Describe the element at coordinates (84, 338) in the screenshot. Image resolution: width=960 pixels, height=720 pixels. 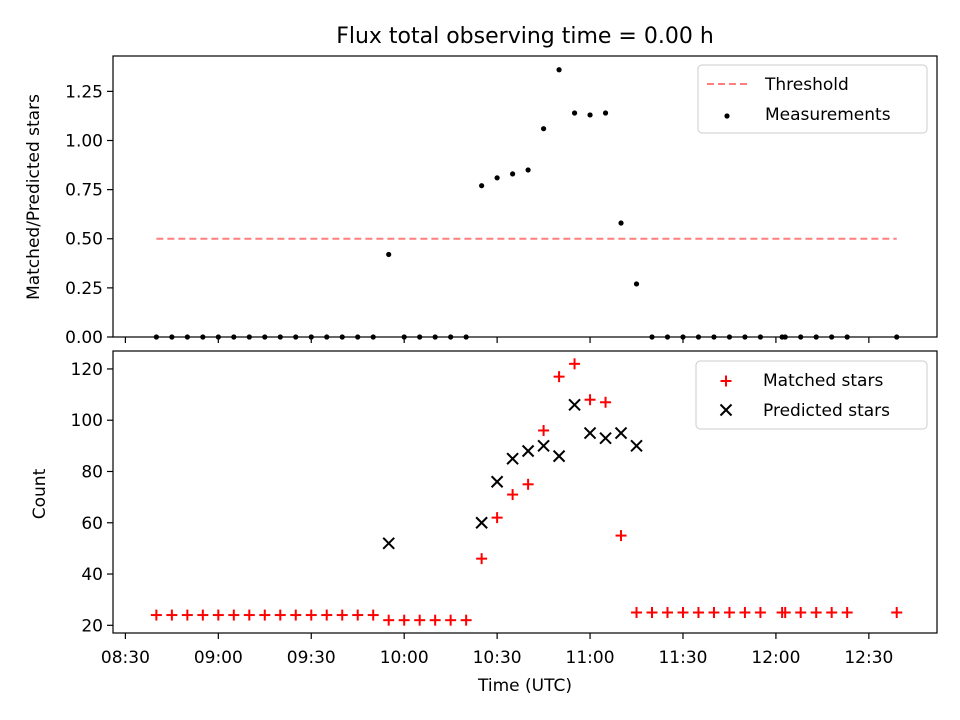
I see `top-y-tick-label: 0.00` at that location.